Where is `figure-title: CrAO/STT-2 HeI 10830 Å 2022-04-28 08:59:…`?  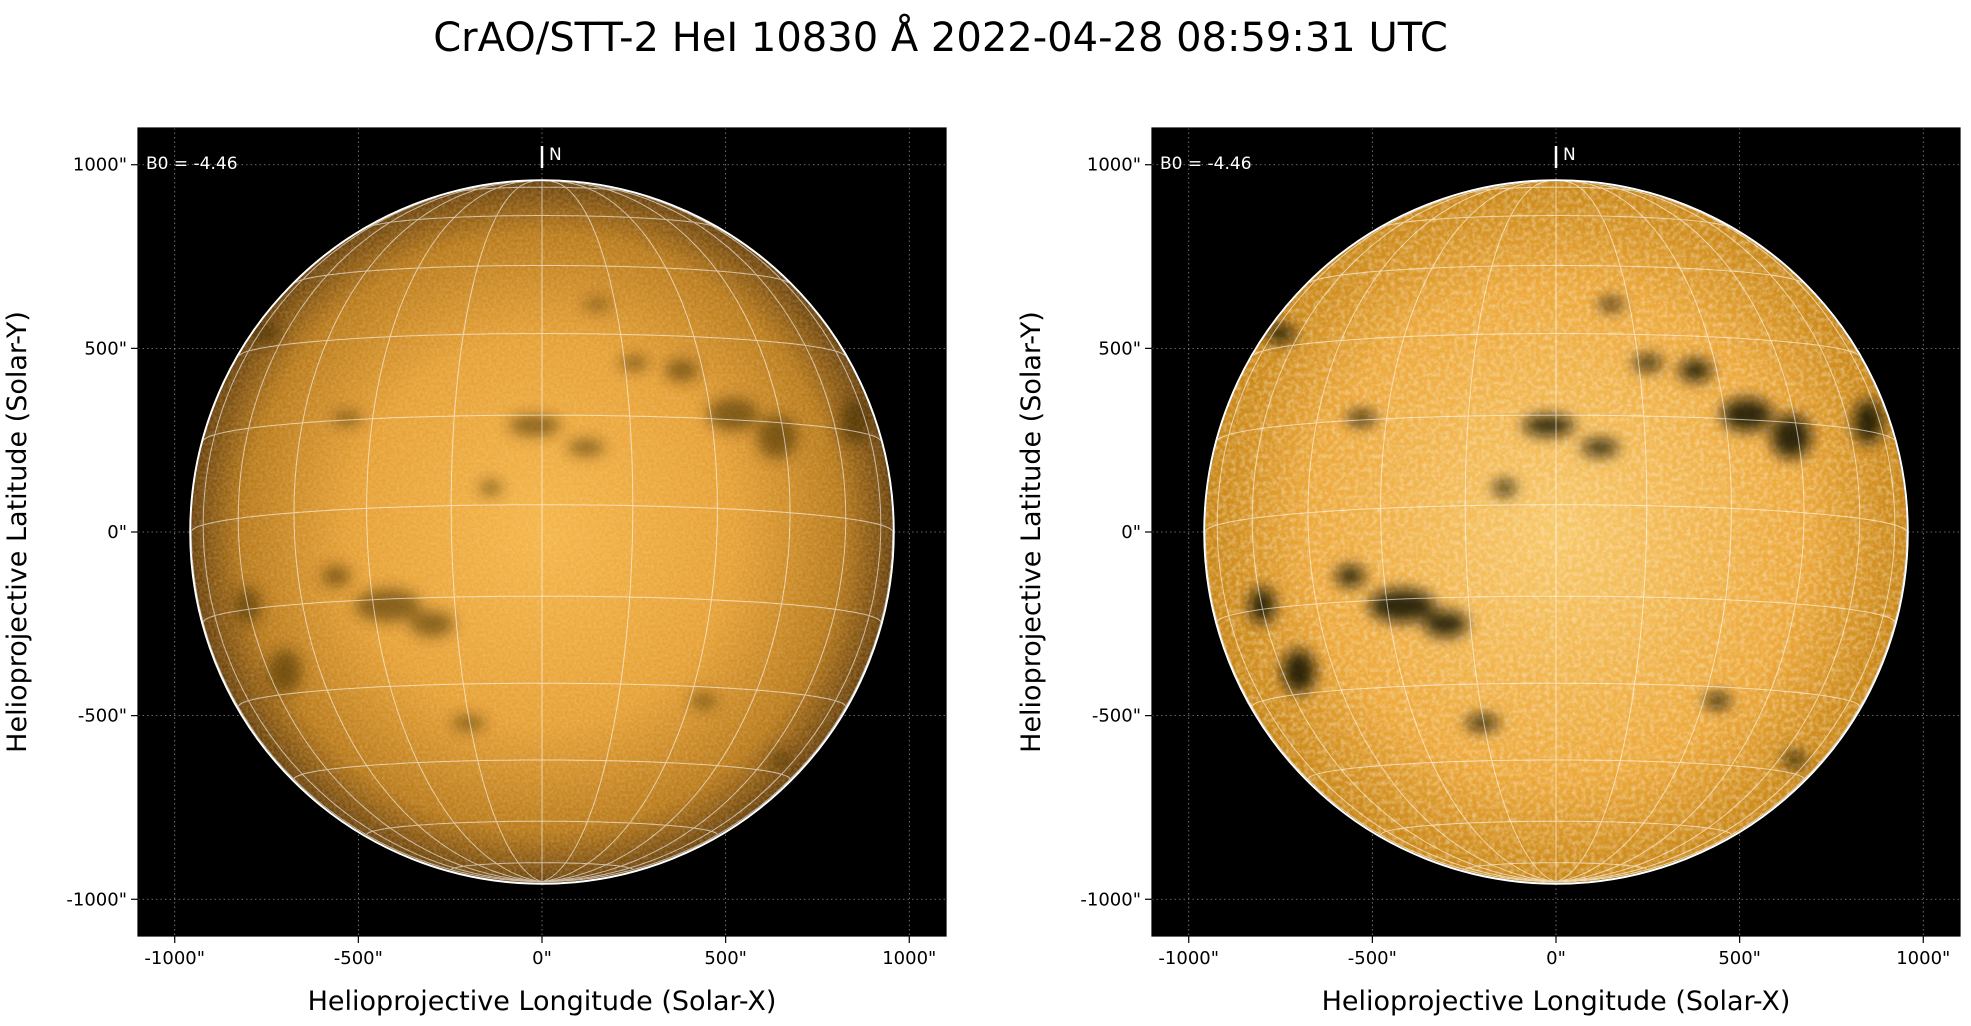 figure-title: CrAO/STT-2 HeI 10830 Å 2022-04-28 08:59:… is located at coordinates (940, 38).